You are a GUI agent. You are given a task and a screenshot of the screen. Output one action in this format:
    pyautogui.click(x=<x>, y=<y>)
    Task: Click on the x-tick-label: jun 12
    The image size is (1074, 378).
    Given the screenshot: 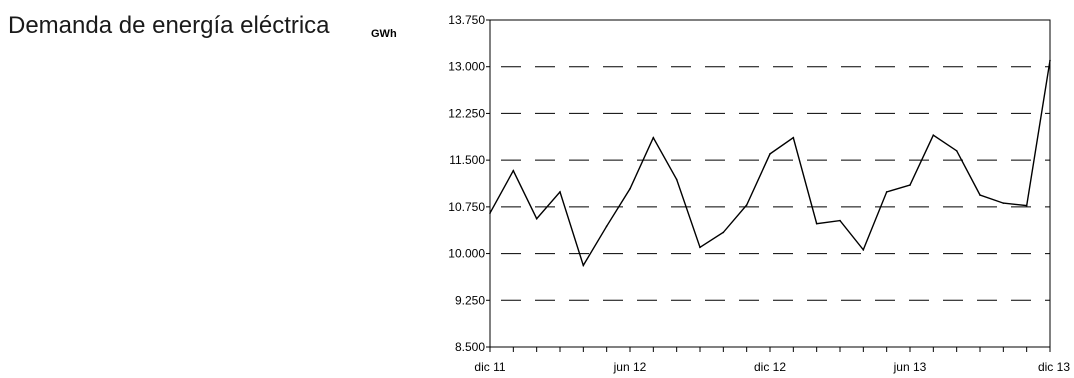 What is the action you would take?
    pyautogui.click(x=630, y=367)
    